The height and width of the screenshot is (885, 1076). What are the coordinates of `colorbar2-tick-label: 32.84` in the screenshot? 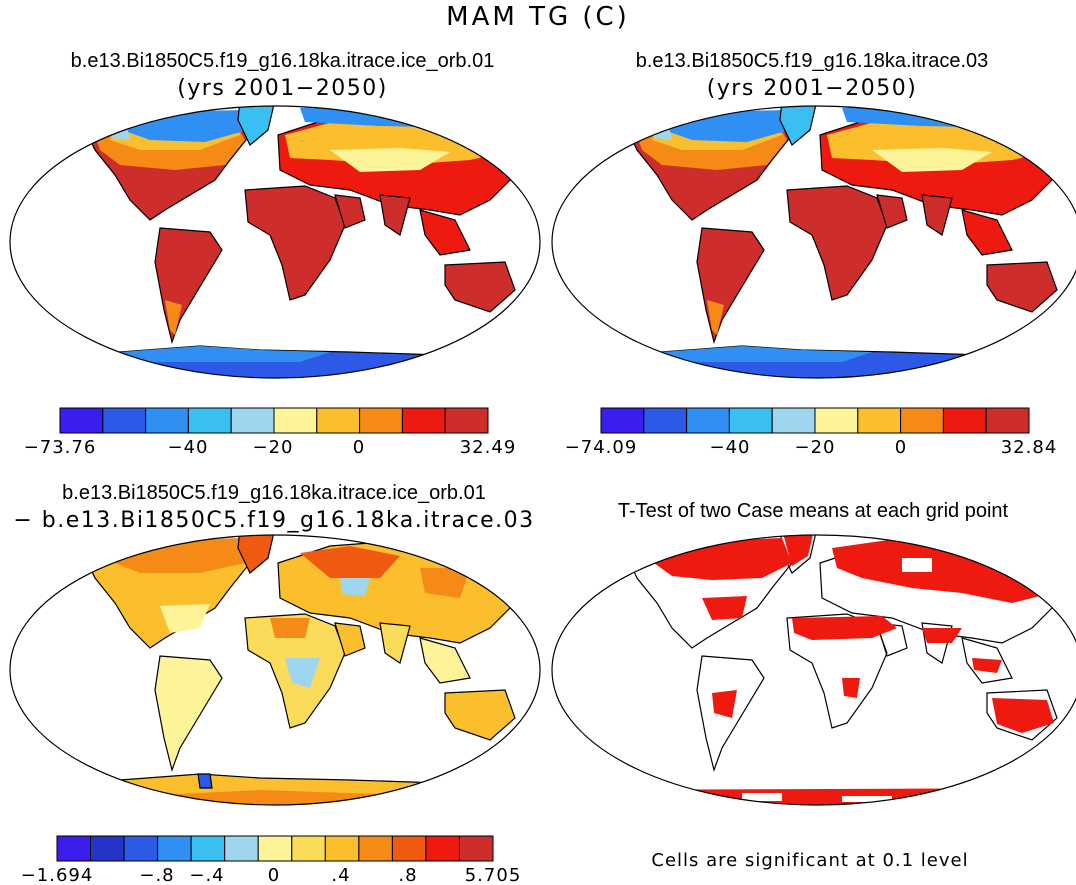 It's located at (1029, 447).